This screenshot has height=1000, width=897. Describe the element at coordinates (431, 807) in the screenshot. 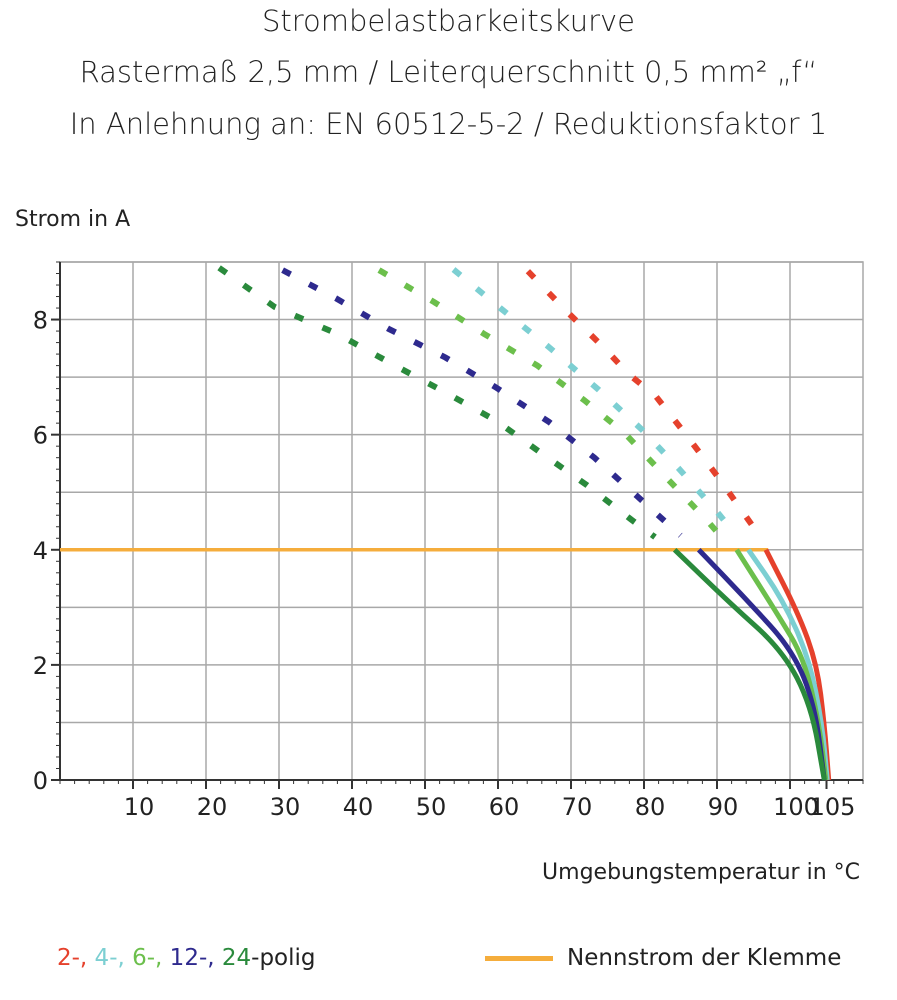

I see `x-tick-label: 50` at that location.